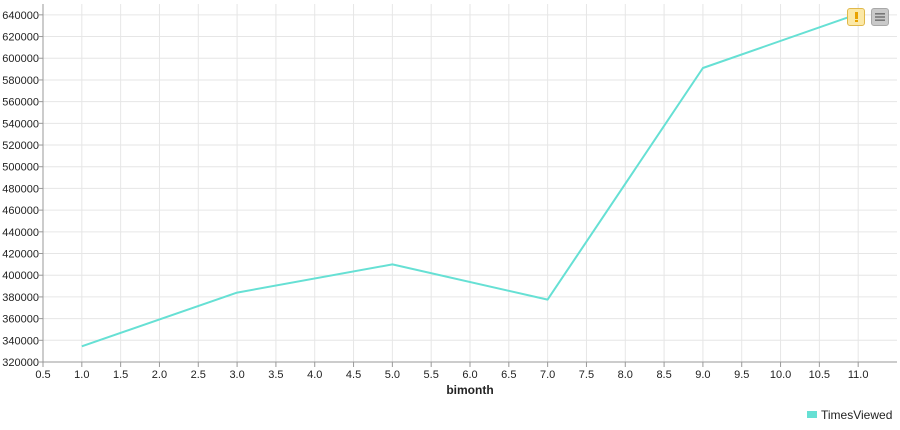 The width and height of the screenshot is (900, 430). I want to click on y-tick-label: 460000, so click(20, 211).